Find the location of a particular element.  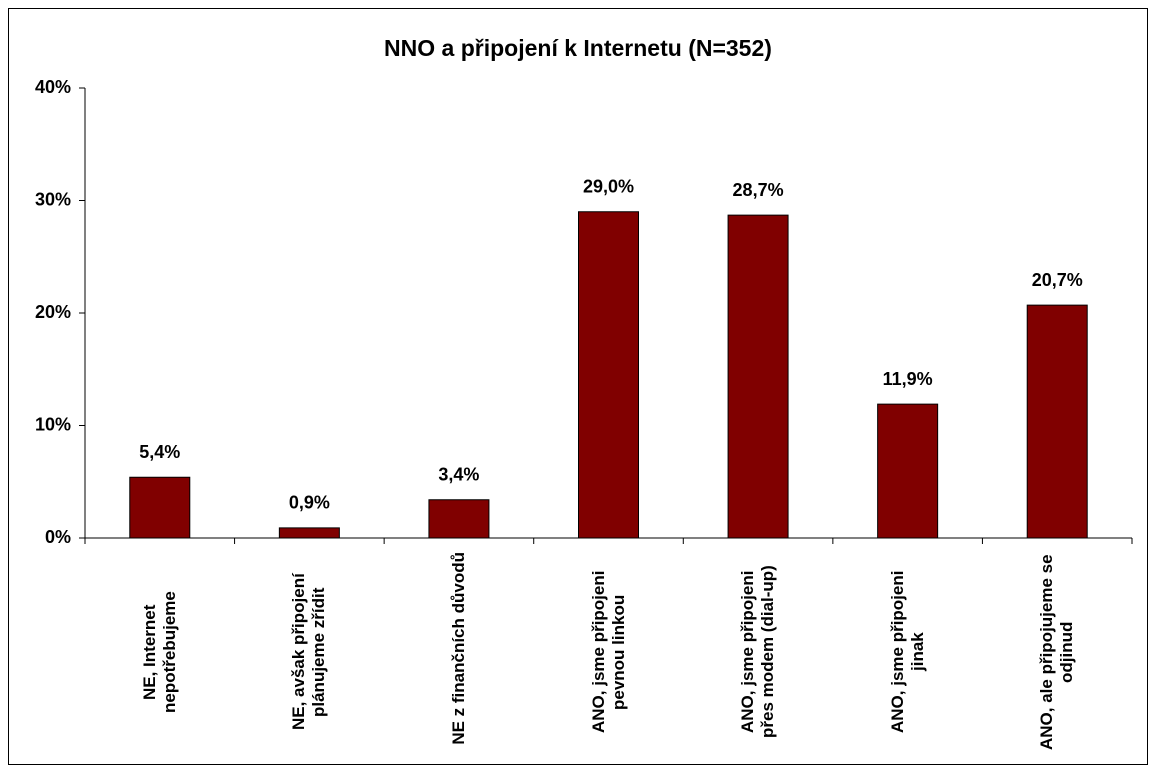

data-label: 20,7% is located at coordinates (1057, 280).